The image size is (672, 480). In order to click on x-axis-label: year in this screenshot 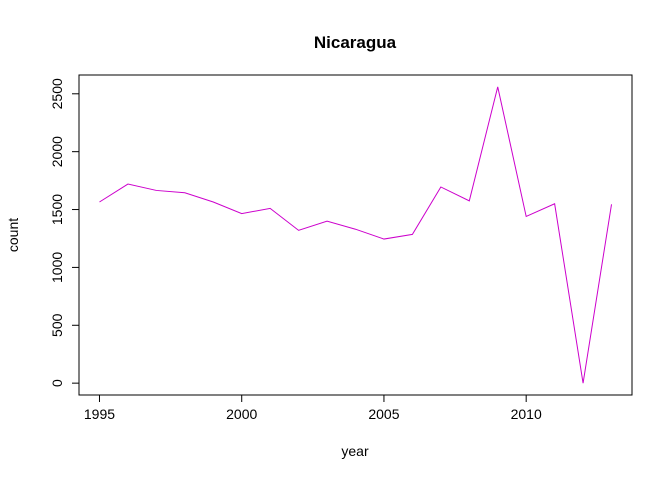, I will do `click(355, 451)`.